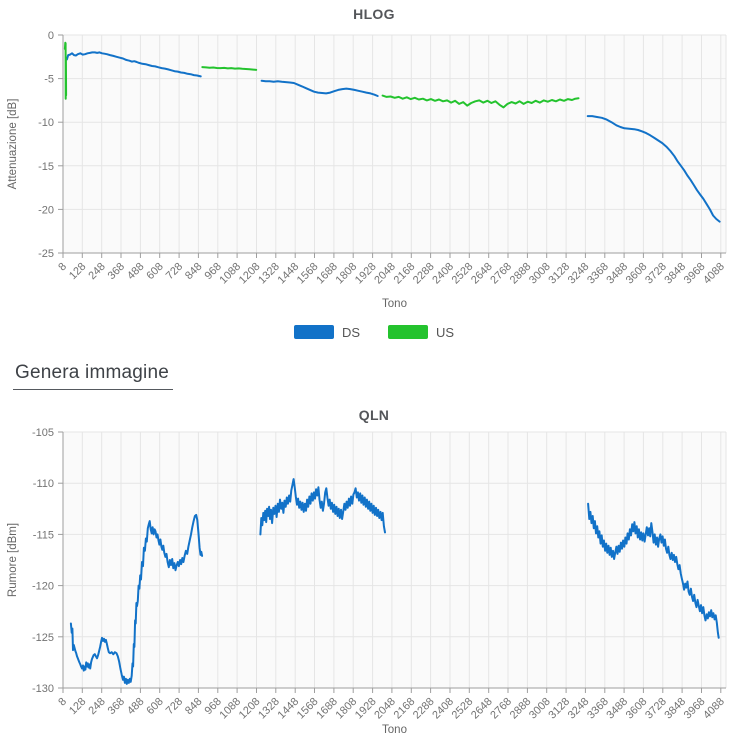 The image size is (748, 744). I want to click on y-axis-title: Attenuazione [dB], so click(13, 144).